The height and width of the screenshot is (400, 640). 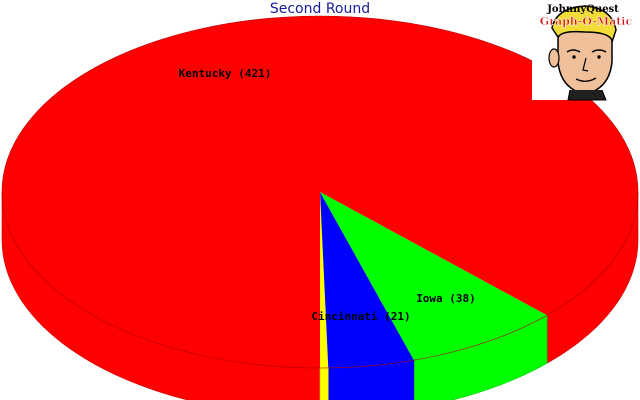 I want to click on cartoon-face-icon, so click(x=582, y=53).